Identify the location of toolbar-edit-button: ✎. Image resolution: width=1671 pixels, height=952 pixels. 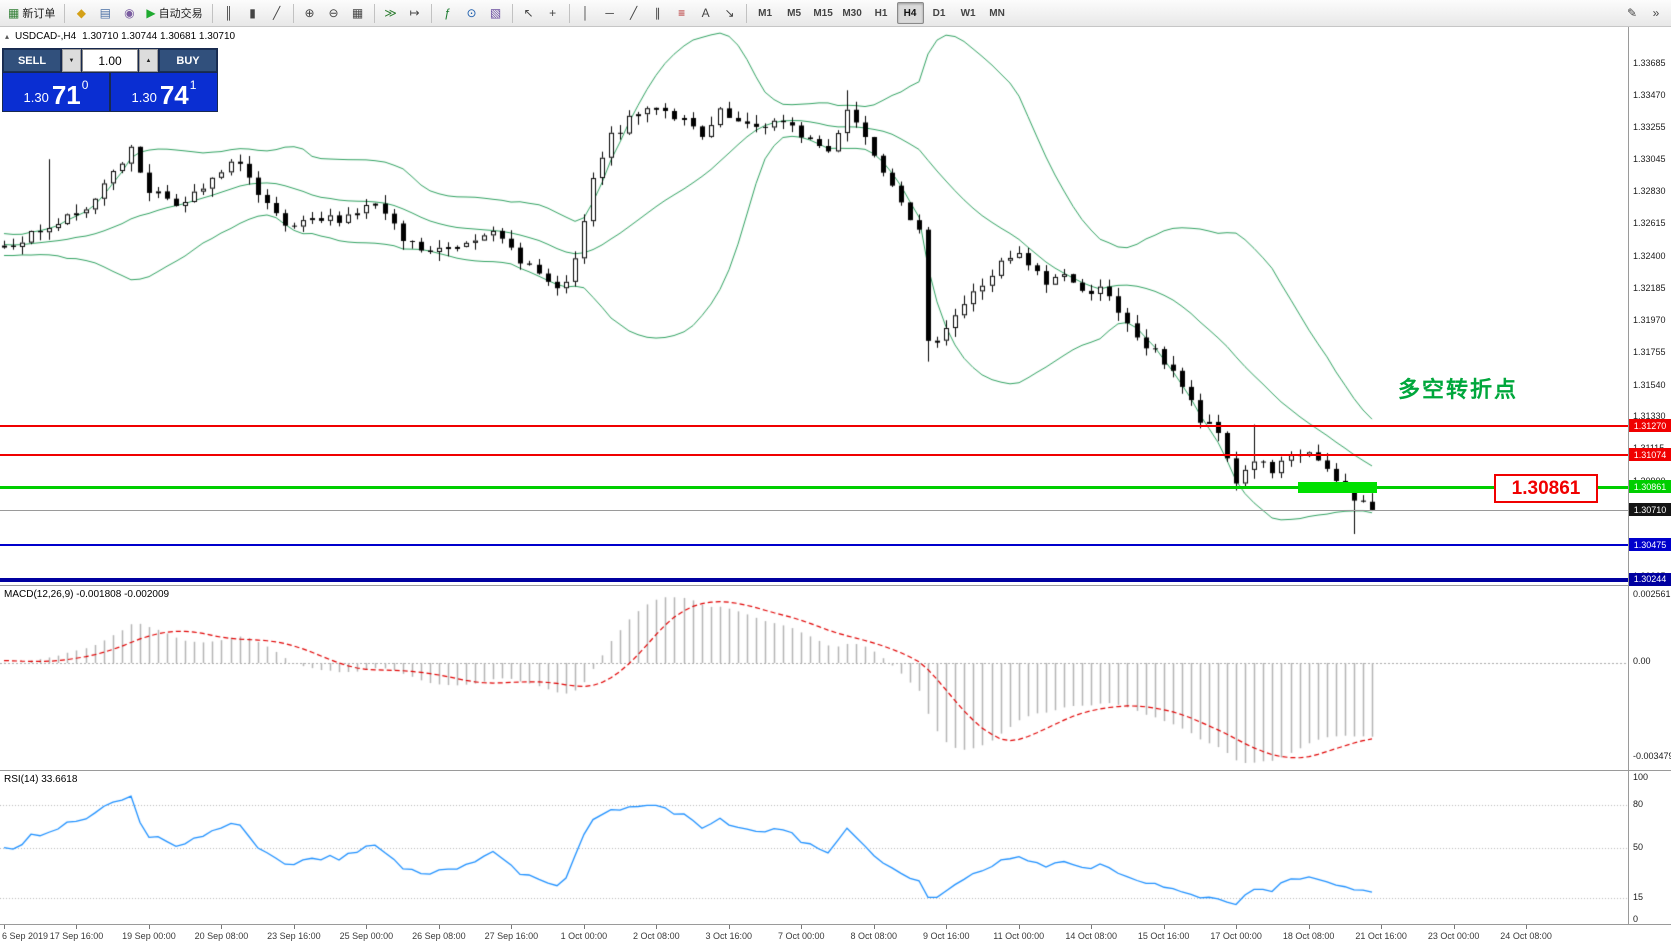
(1632, 13).